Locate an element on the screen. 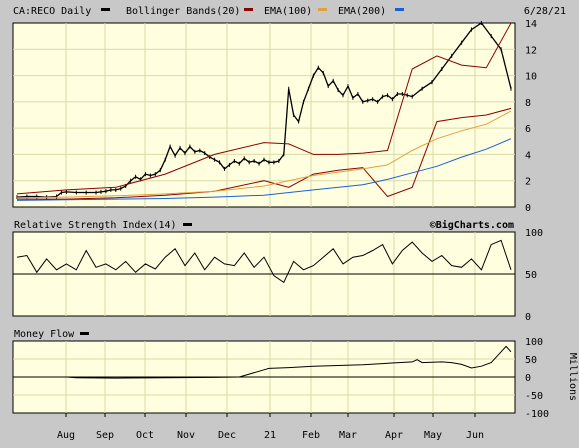 Image resolution: width=579 pixels, height=448 pixels. x-tick-label: Dec is located at coordinates (227, 435).